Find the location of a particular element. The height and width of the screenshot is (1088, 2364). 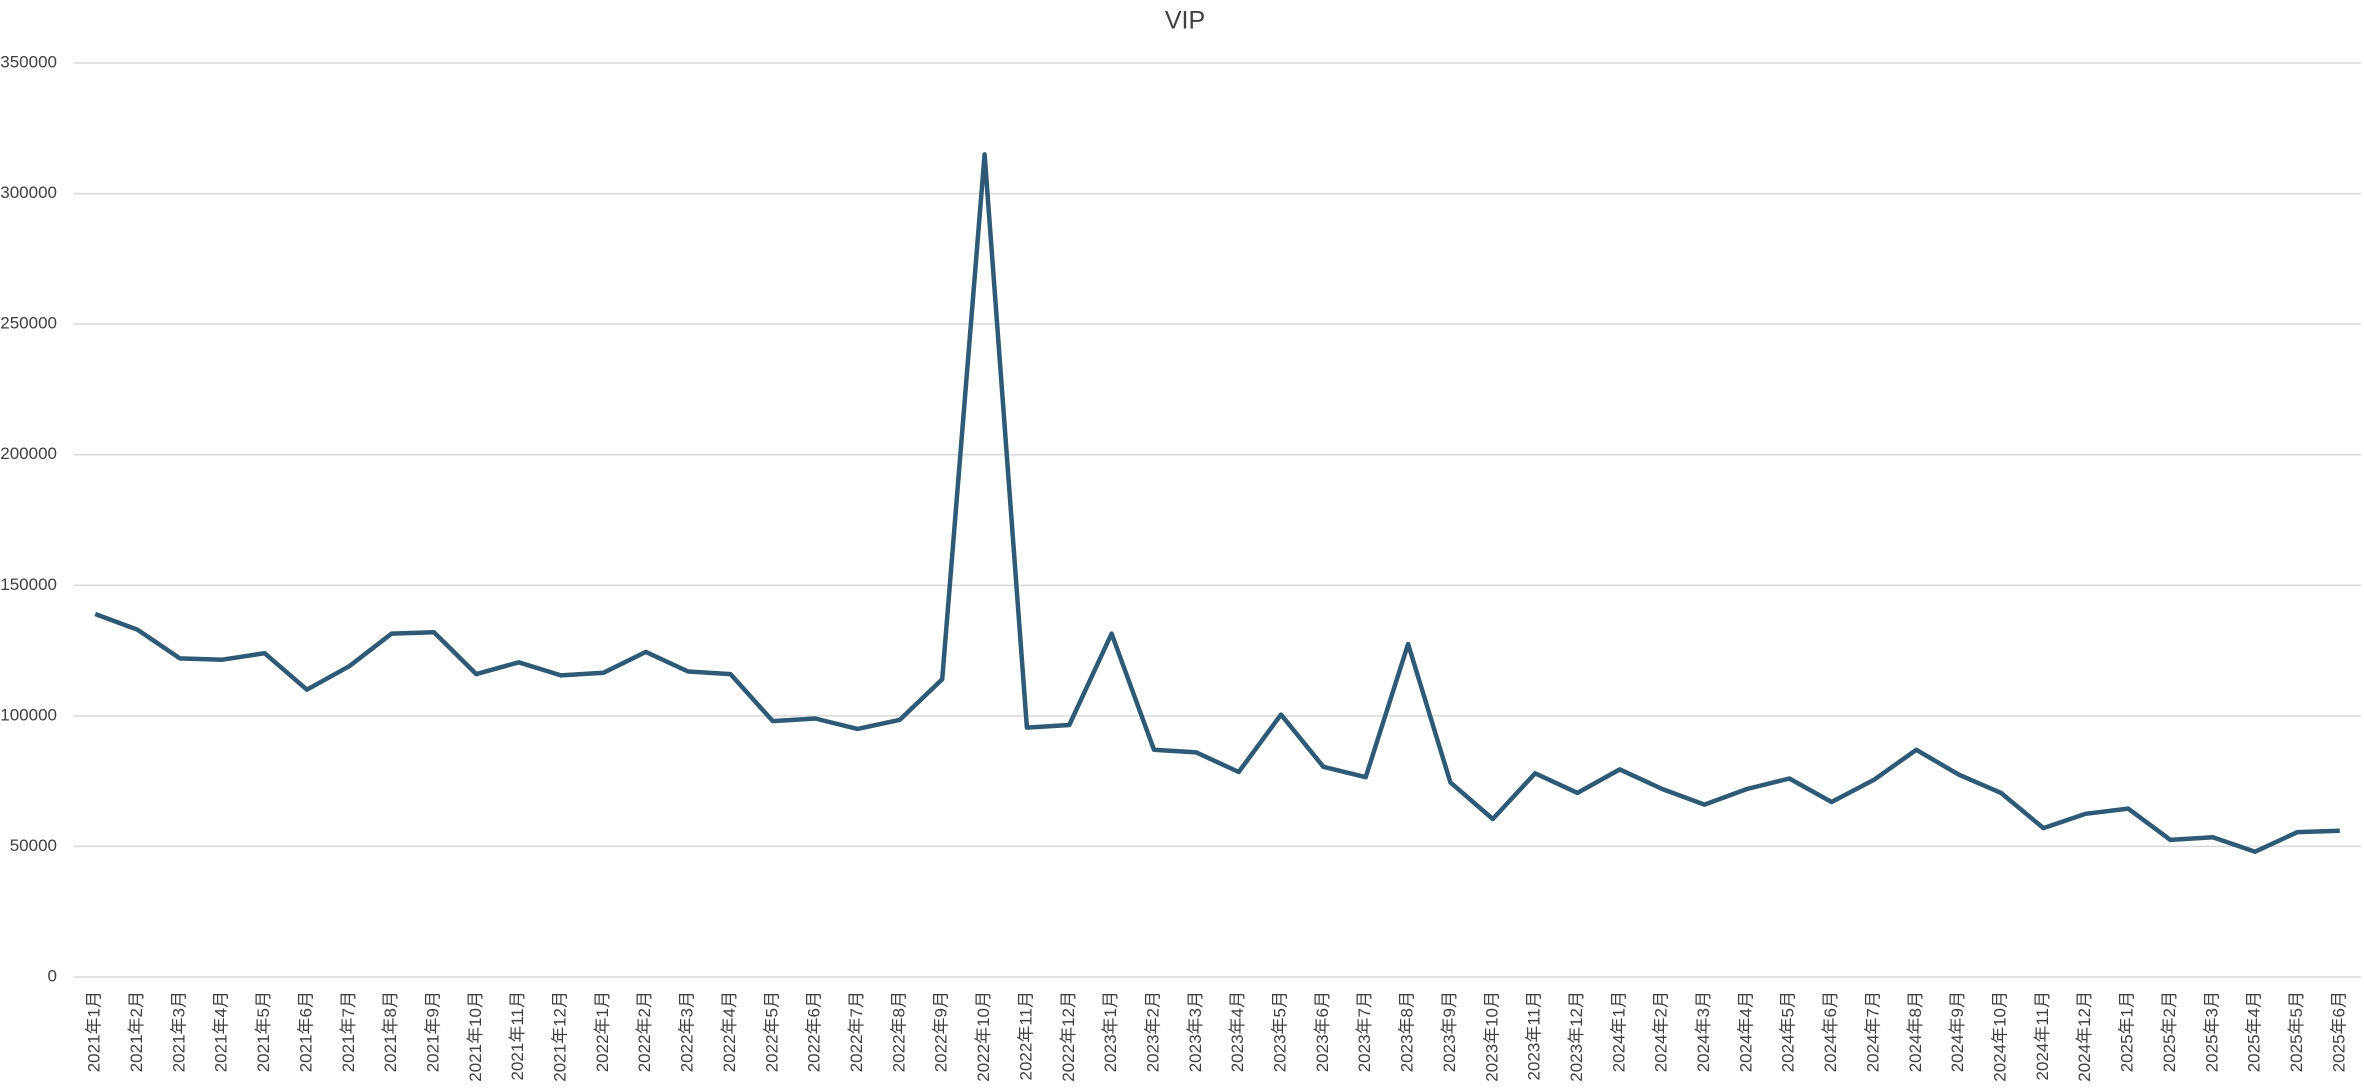

x-tick-label: 2022年2月 is located at coordinates (644, 1031).